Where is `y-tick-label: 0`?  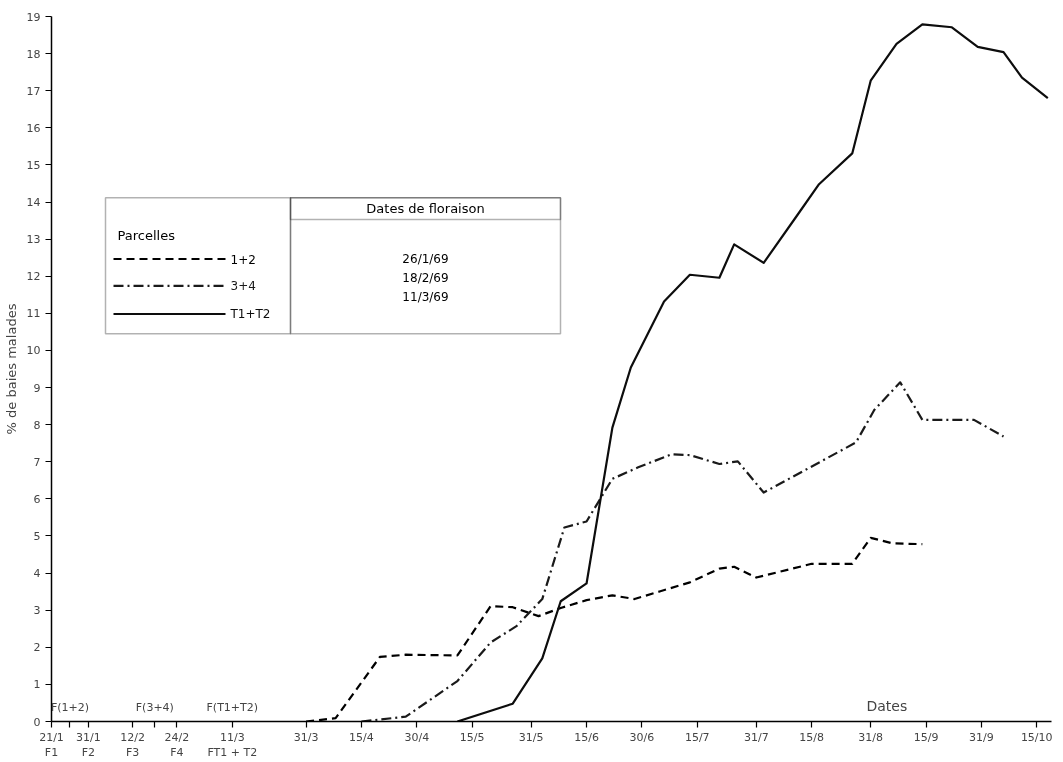 y-tick-label: 0 is located at coordinates (37, 722).